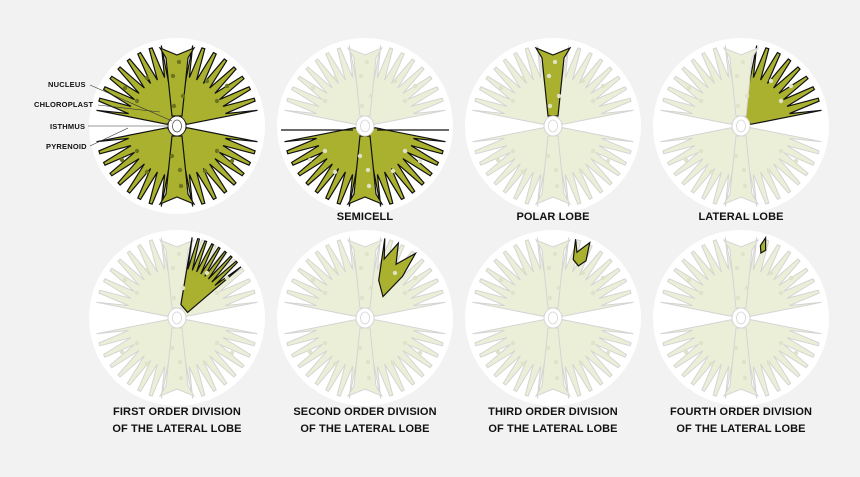 The image size is (860, 477). I want to click on cell-full-cell, so click(177, 126).